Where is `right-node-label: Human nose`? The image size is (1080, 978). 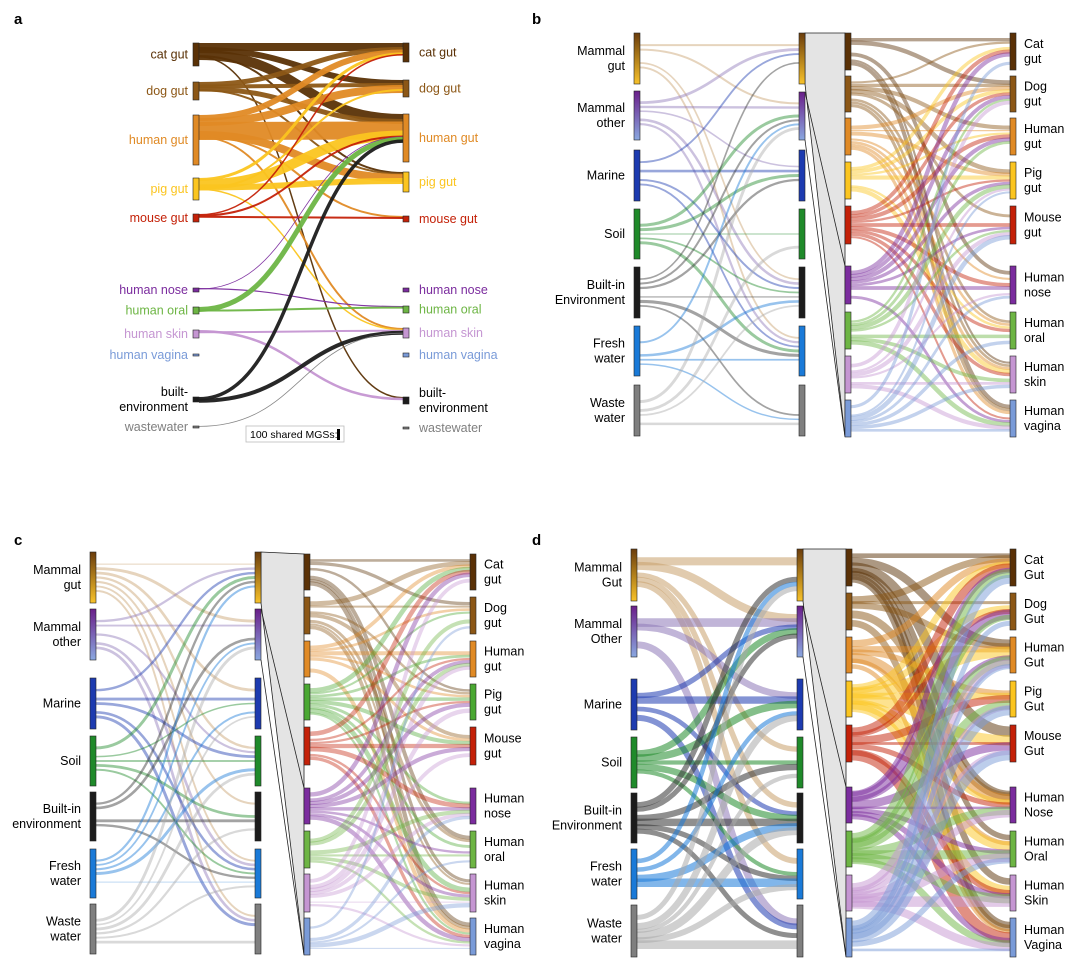
right-node-label: Human nose is located at coordinates (504, 805).